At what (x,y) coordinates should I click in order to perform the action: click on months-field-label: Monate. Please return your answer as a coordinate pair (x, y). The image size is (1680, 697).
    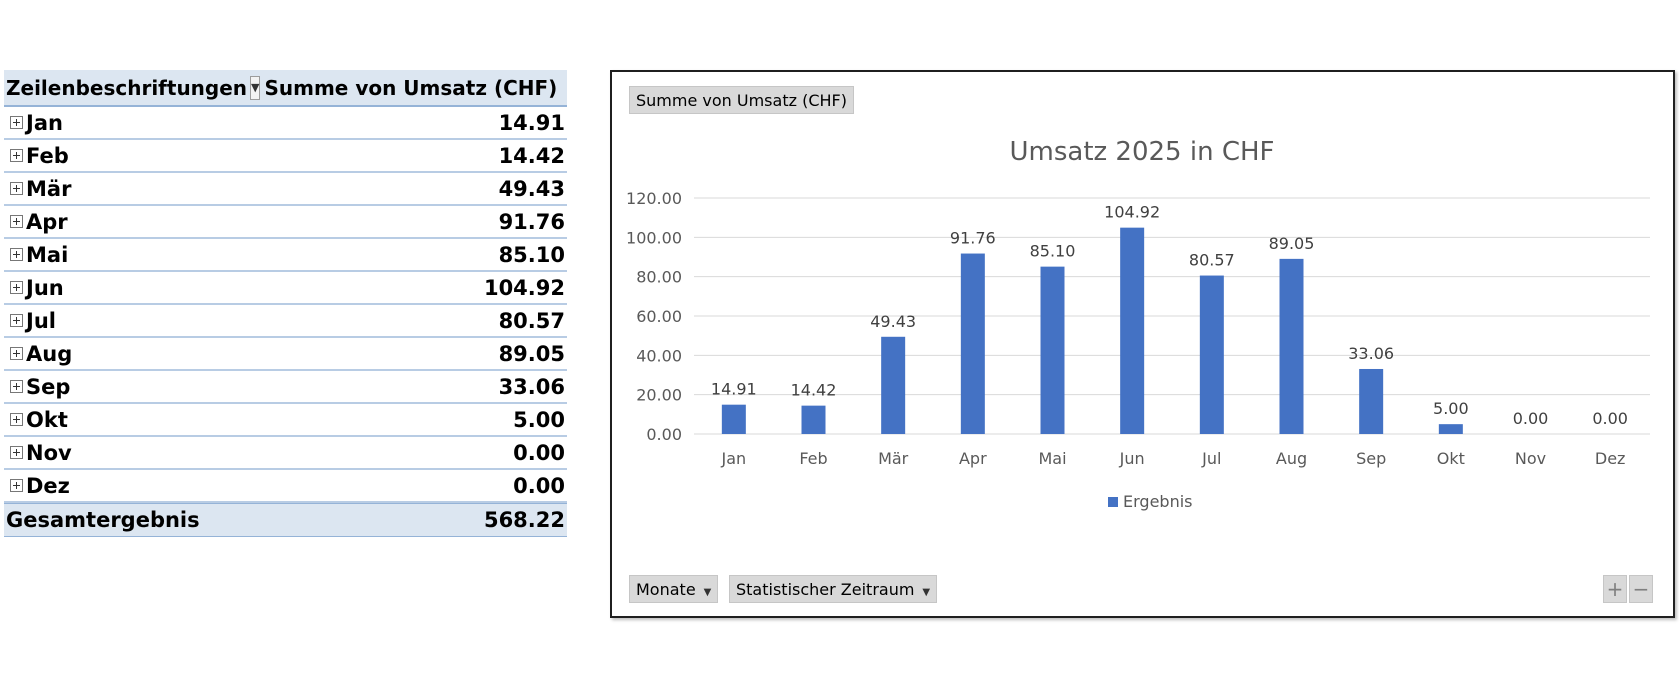
    Looking at the image, I should click on (666, 589).